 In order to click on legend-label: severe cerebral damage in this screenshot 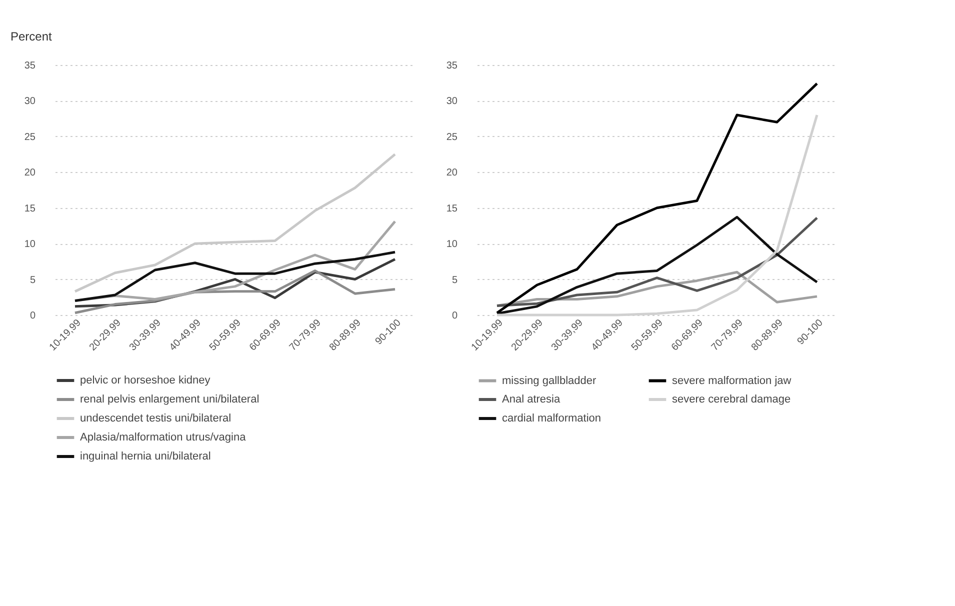, I will do `click(731, 400)`.